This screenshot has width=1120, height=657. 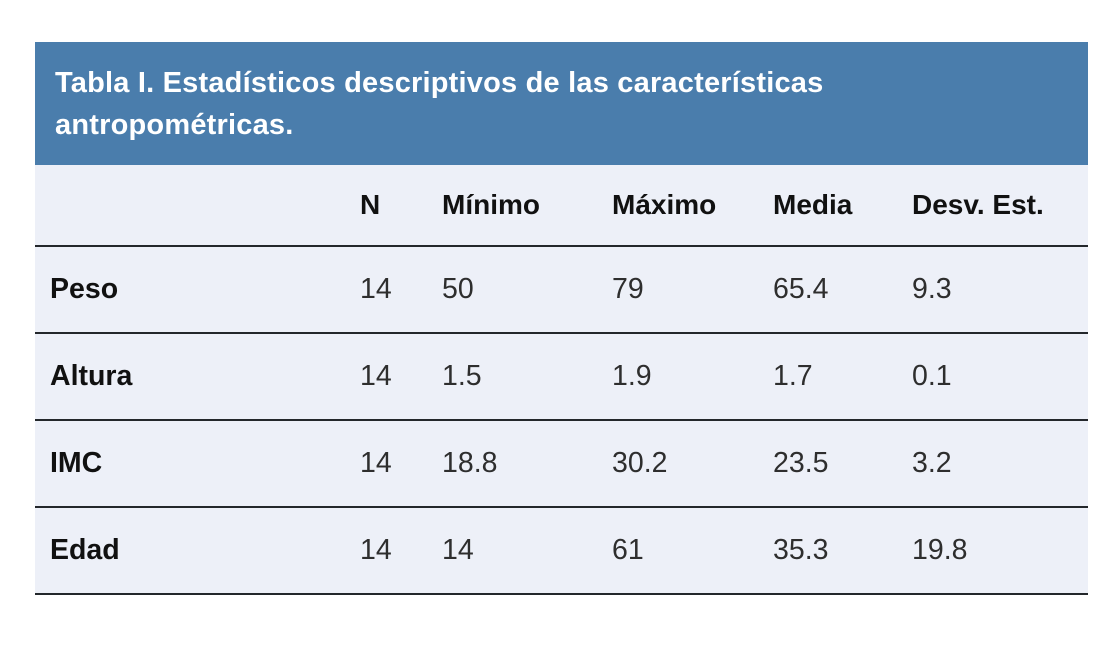 What do you see at coordinates (793, 376) in the screenshot?
I see `cell-value: 1.7` at bounding box center [793, 376].